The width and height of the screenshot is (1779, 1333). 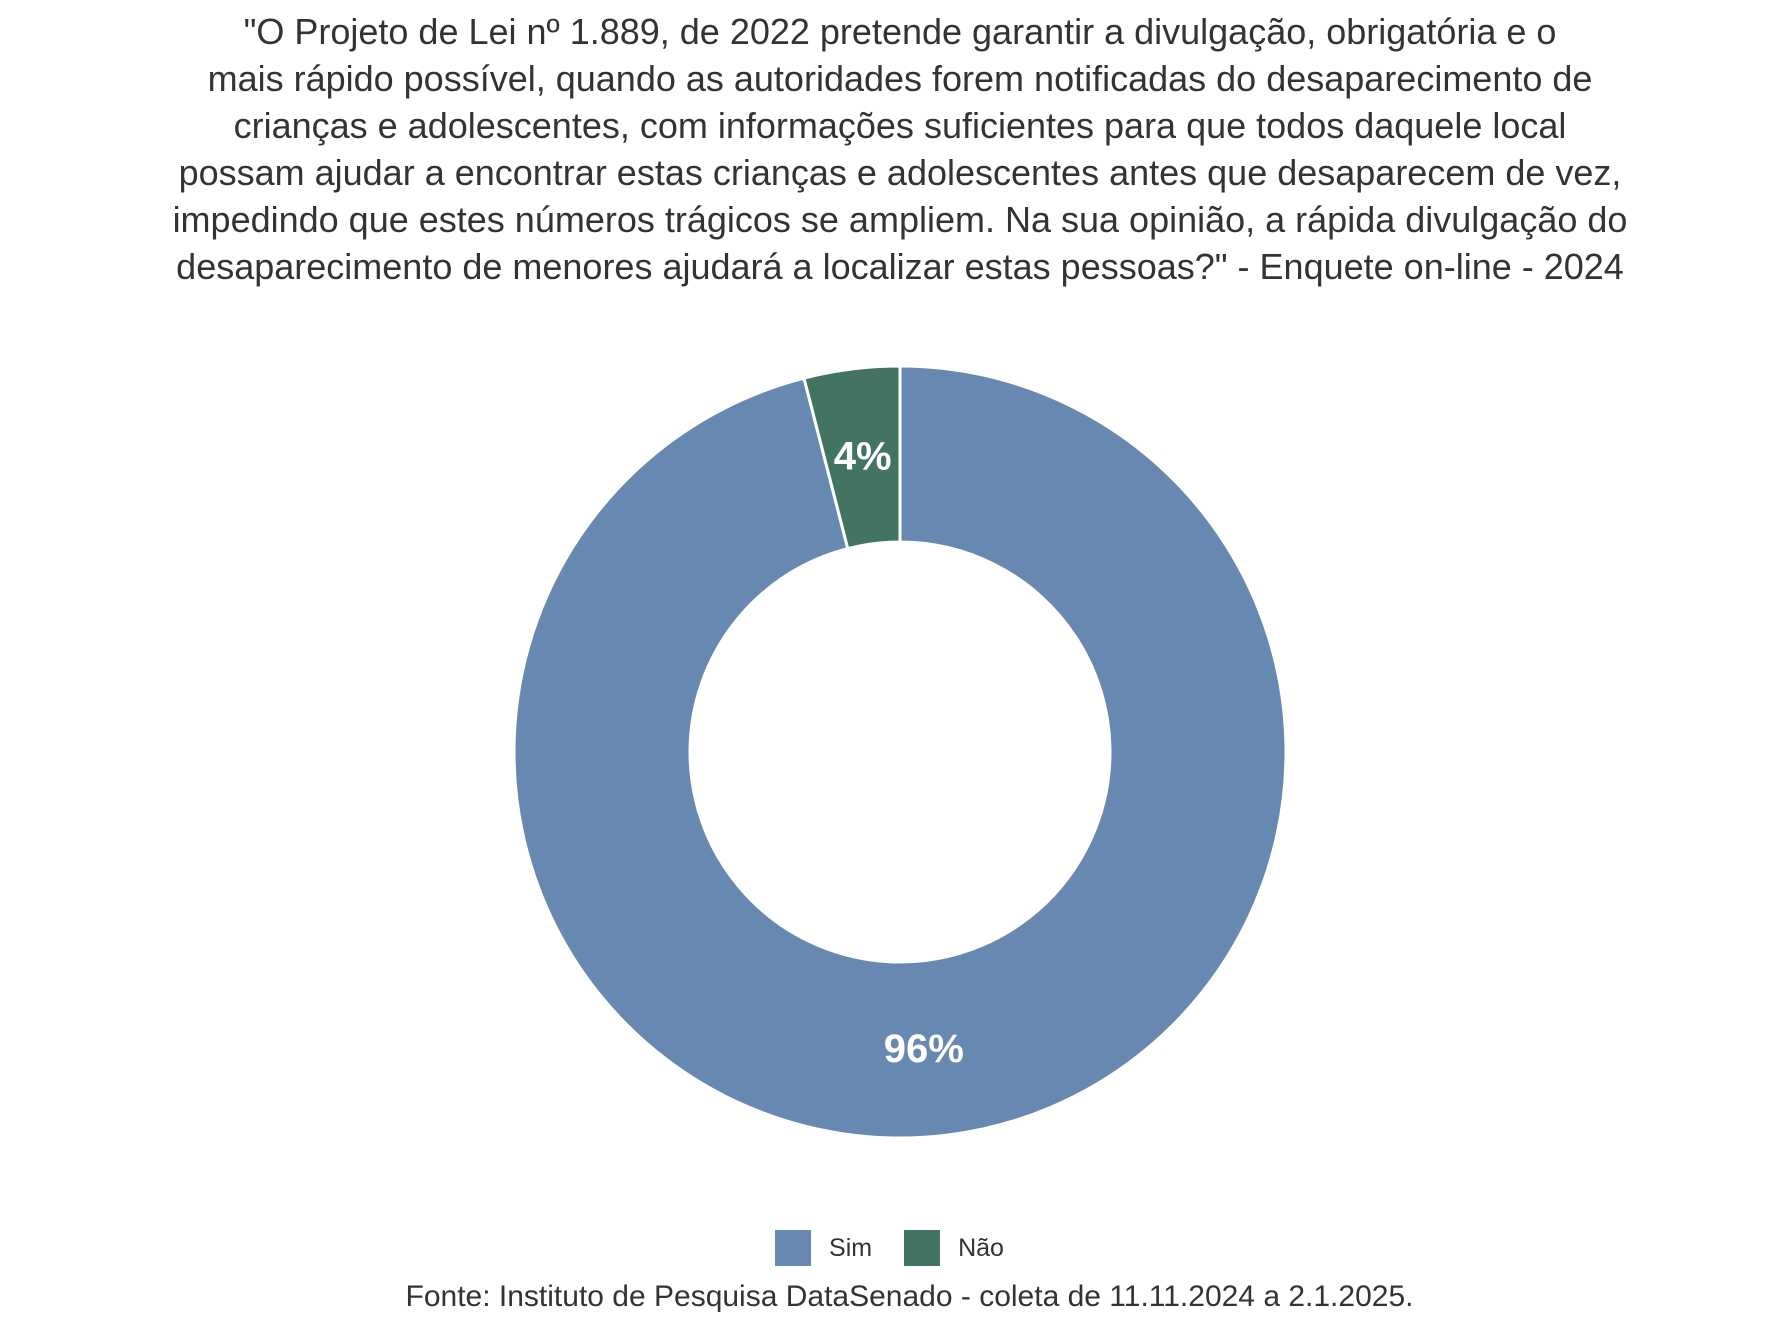 What do you see at coordinates (981, 1247) in the screenshot?
I see `legend-label-nao: Não` at bounding box center [981, 1247].